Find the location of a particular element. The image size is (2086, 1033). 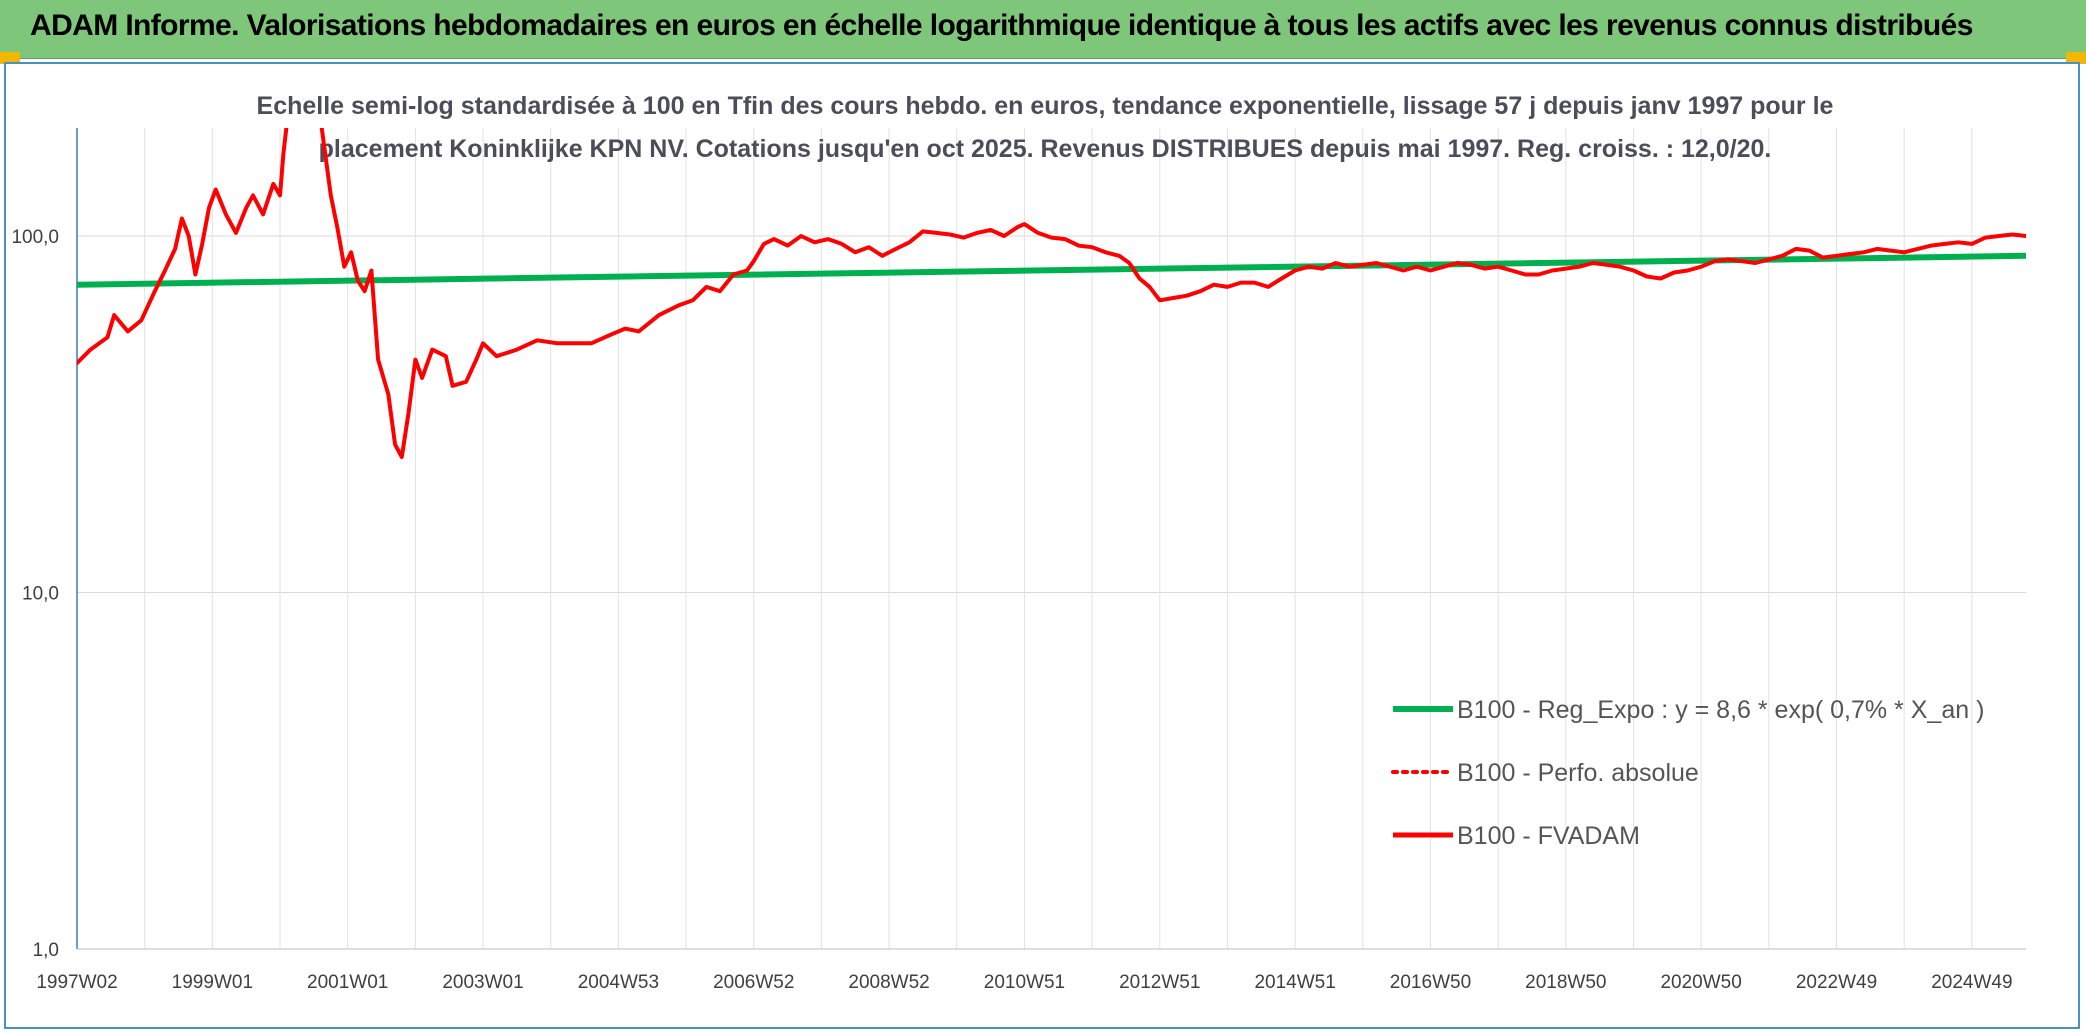

x-tick-label: 2001W01 is located at coordinates (347, 982).